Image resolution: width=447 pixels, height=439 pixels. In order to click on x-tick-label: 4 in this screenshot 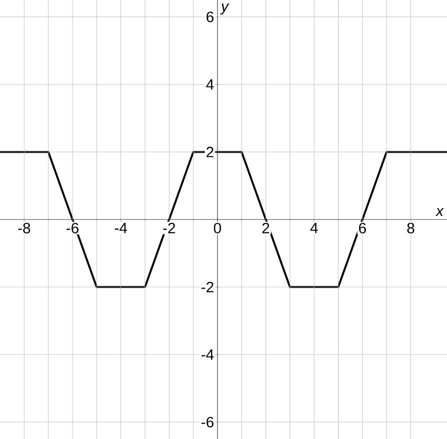, I will do `click(314, 228)`.